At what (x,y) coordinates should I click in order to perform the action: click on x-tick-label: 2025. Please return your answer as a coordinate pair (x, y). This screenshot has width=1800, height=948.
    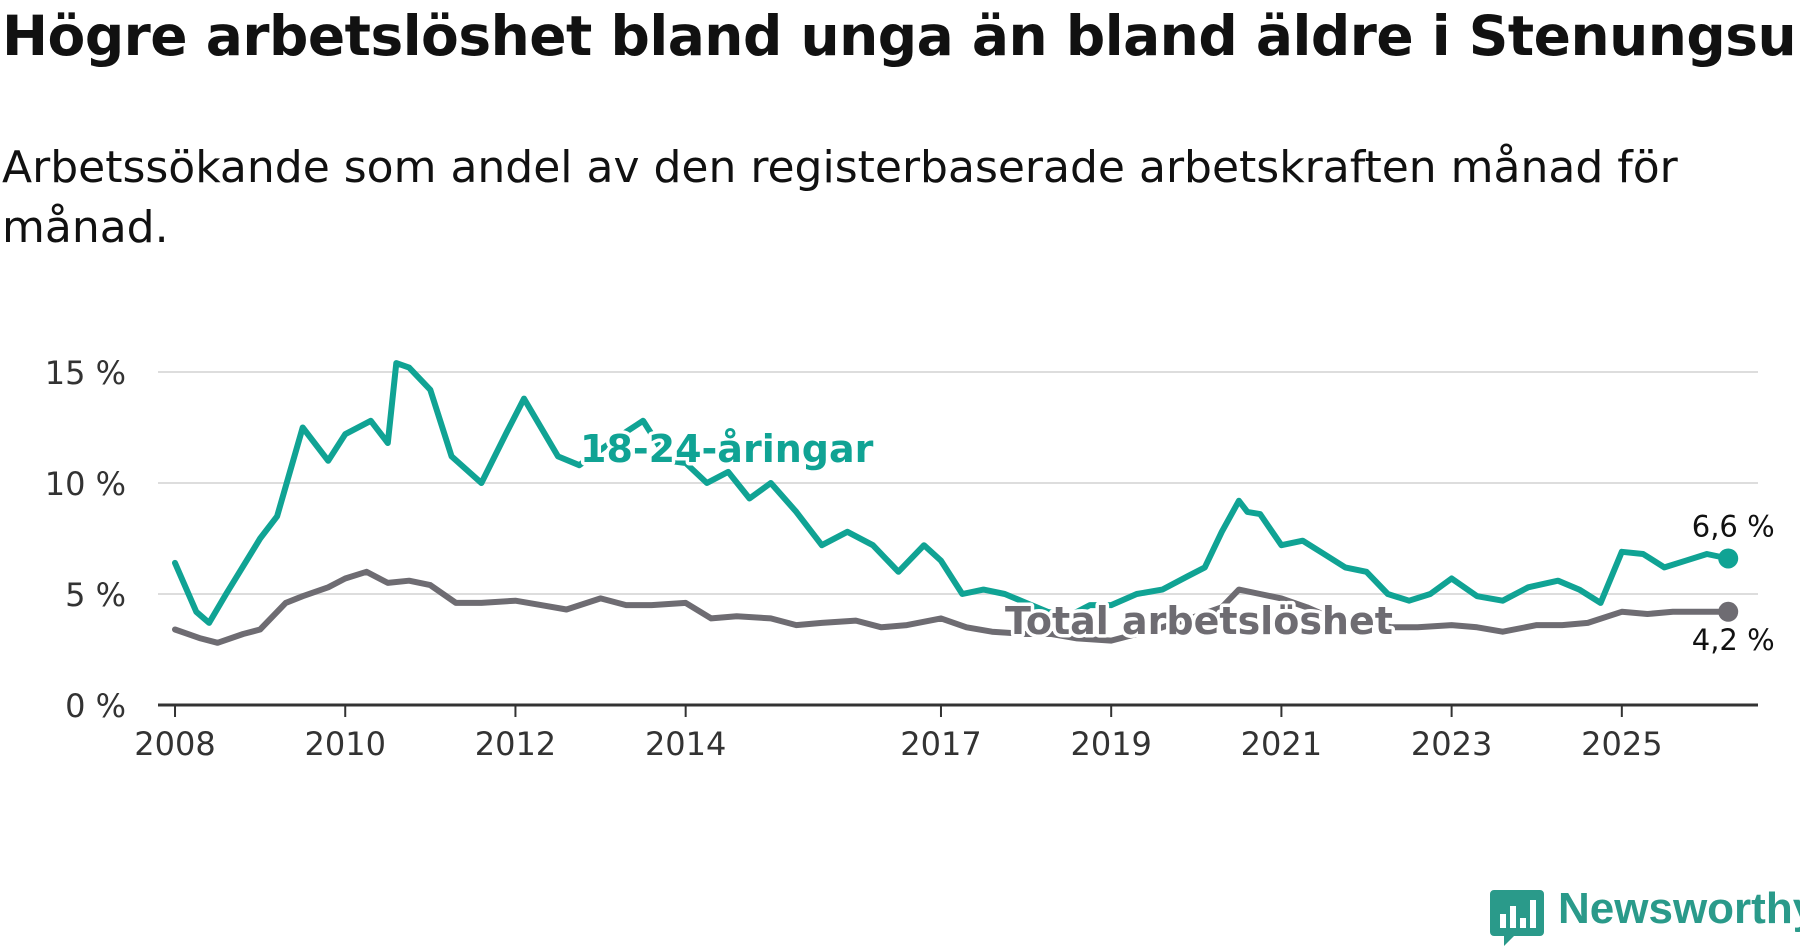
    Looking at the image, I should click on (1621, 744).